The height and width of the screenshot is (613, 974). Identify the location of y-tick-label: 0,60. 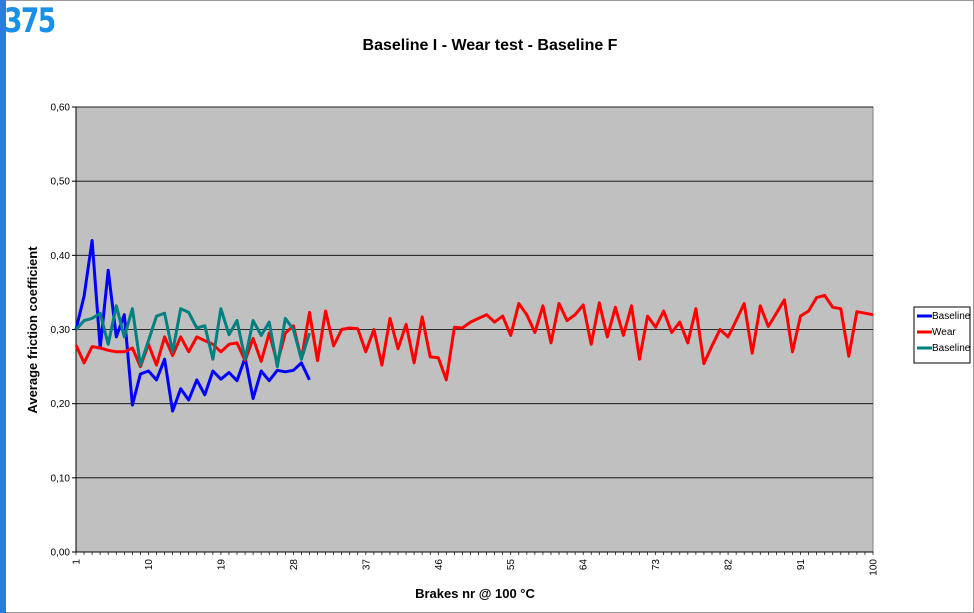
(61, 108).